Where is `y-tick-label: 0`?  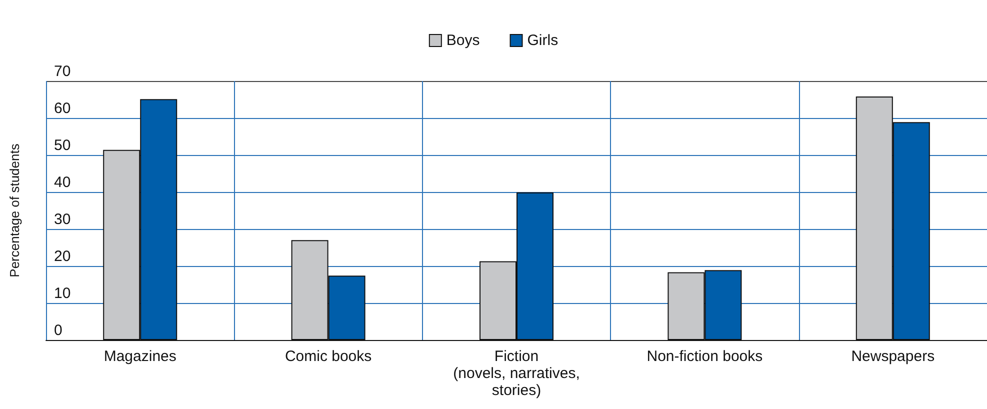
y-tick-label: 0 is located at coordinates (58, 330).